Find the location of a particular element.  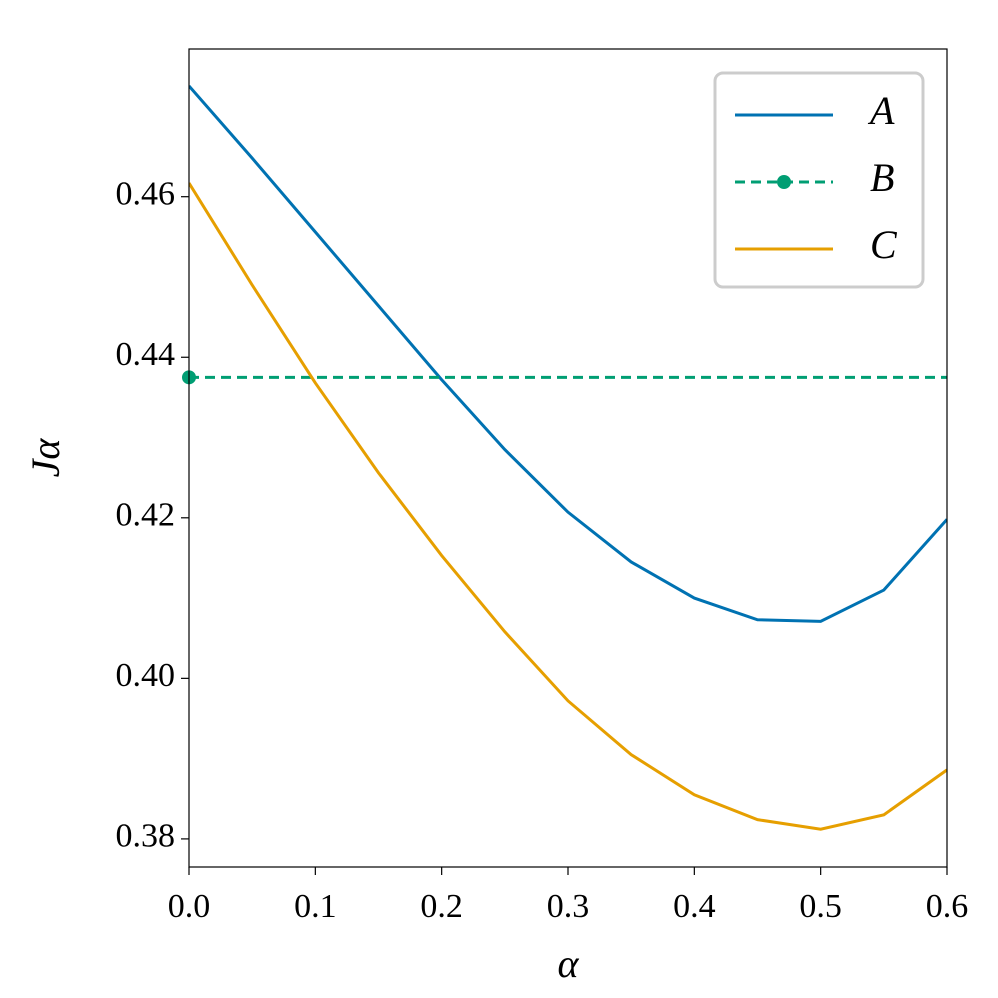

x-tick-label: 0.5 is located at coordinates (820, 906).